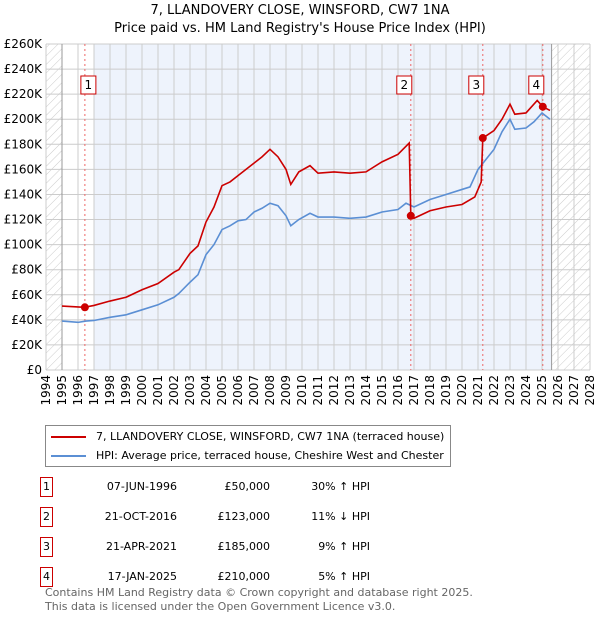 The height and width of the screenshot is (620, 600). I want to click on hatch-right, so click(570, 207).